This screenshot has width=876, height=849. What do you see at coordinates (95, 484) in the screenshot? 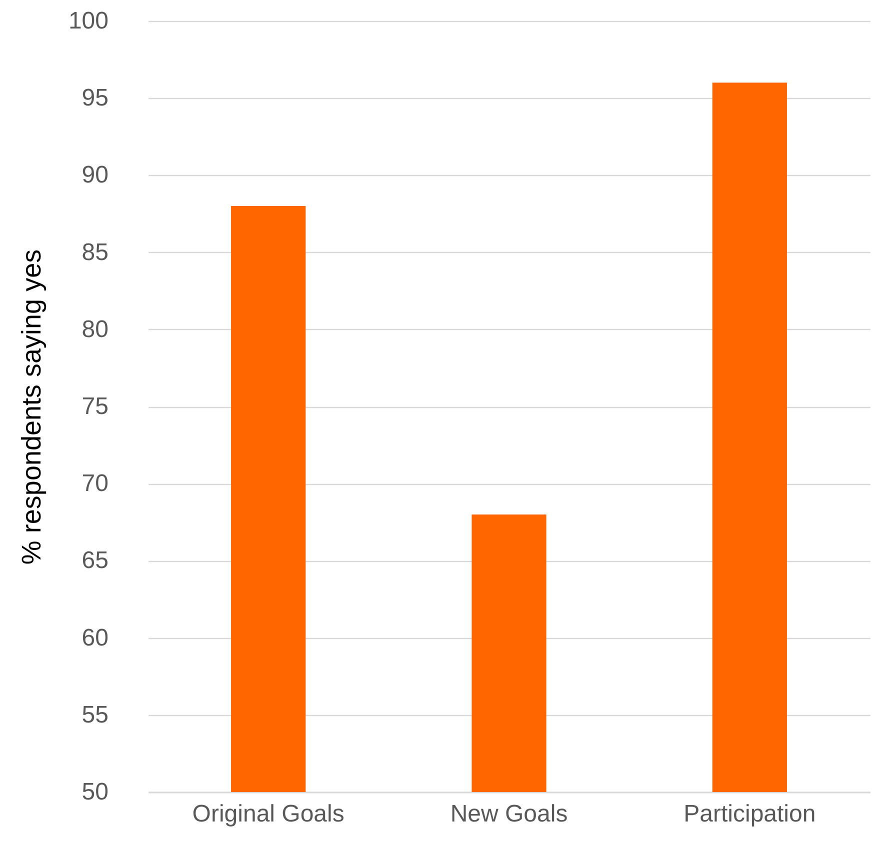
I see `y-tick-label: 70` at bounding box center [95, 484].